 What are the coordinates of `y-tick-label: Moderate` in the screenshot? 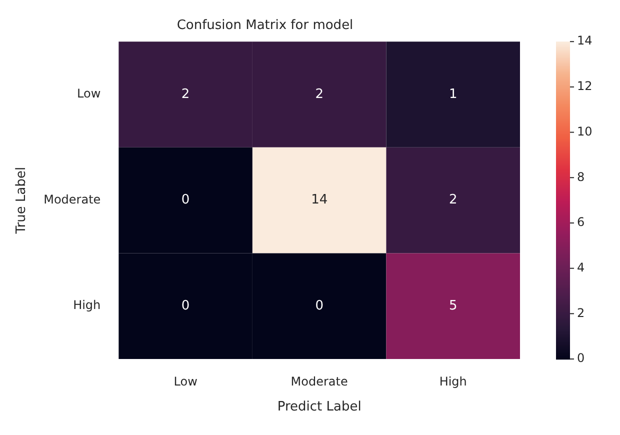 It's located at (72, 199).